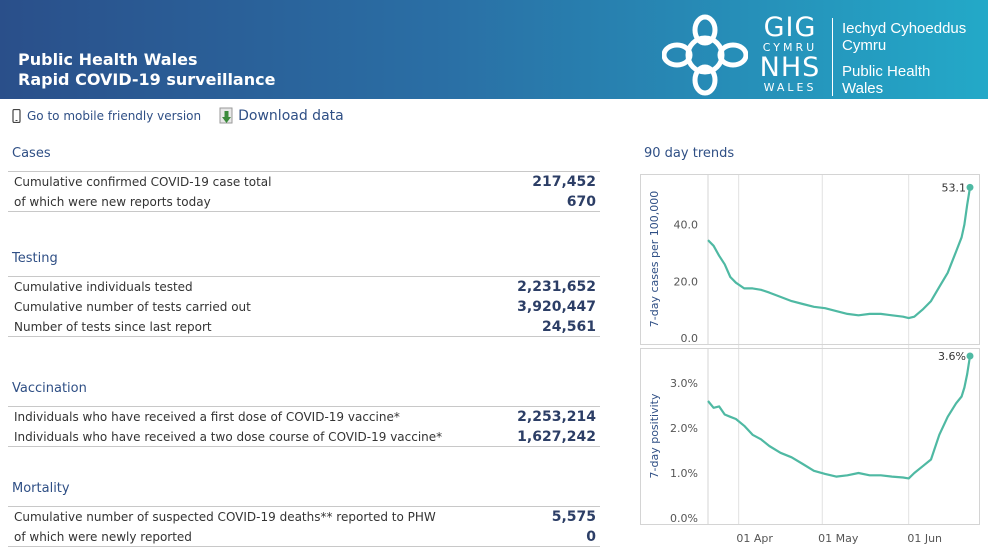 This screenshot has height=557, width=988. What do you see at coordinates (573, 517) in the screenshot?
I see `row-value: 5,575` at bounding box center [573, 517].